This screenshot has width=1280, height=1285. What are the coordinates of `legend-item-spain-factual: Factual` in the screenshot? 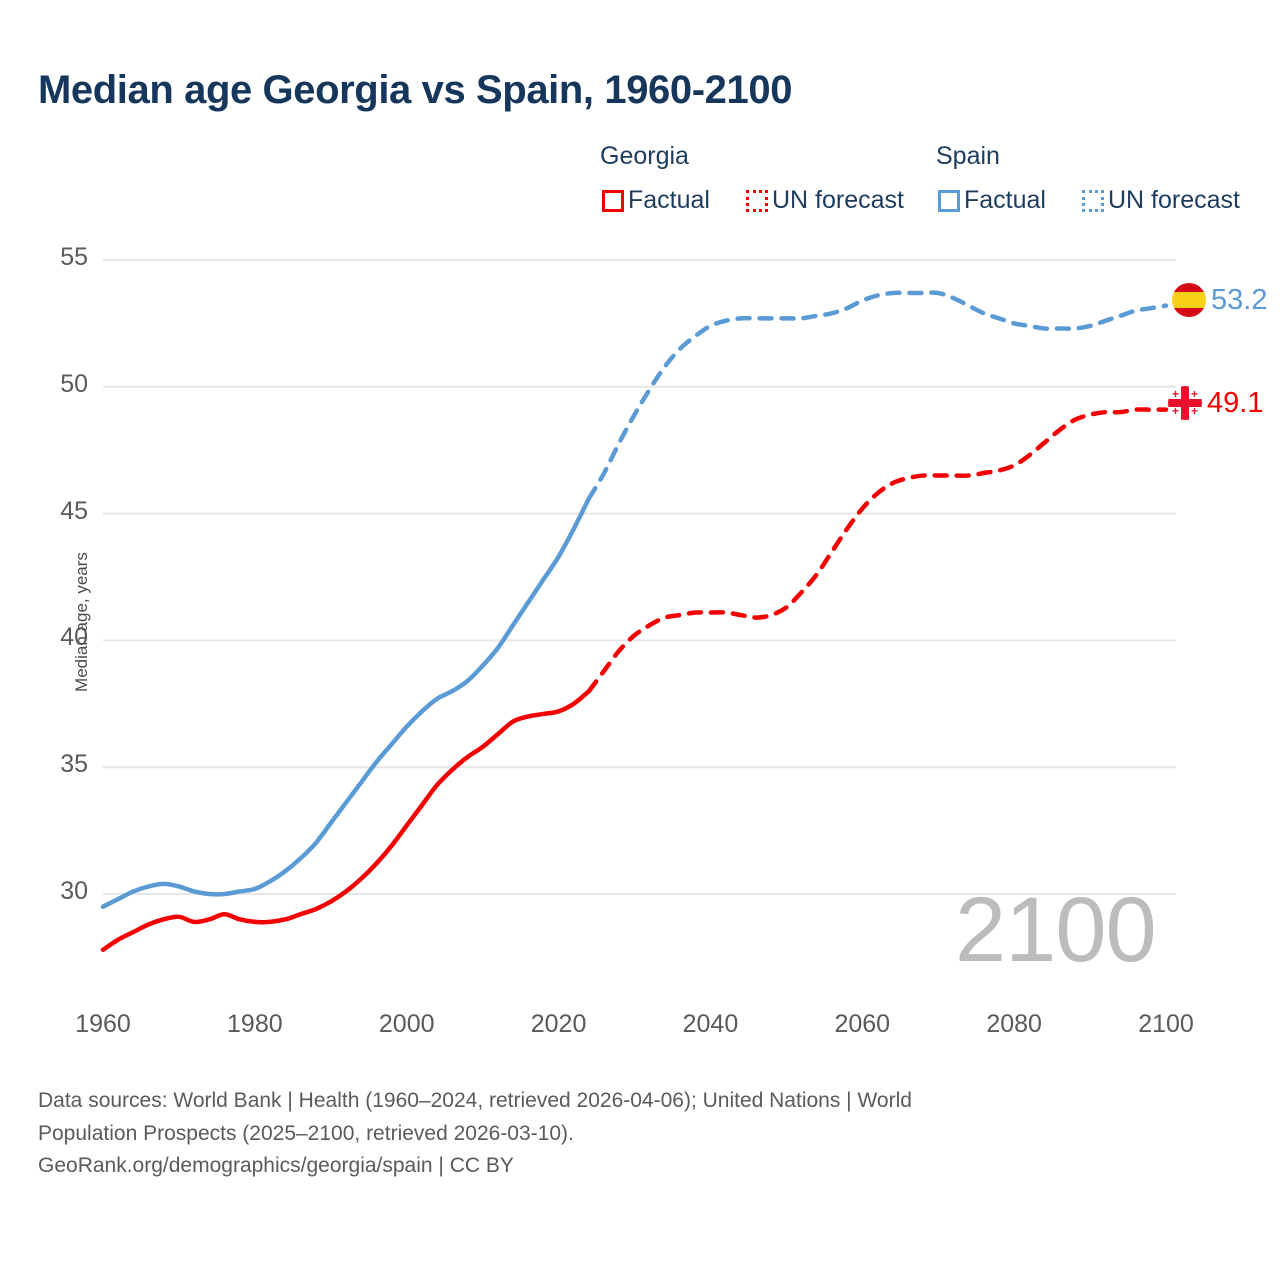 It's located at (992, 200).